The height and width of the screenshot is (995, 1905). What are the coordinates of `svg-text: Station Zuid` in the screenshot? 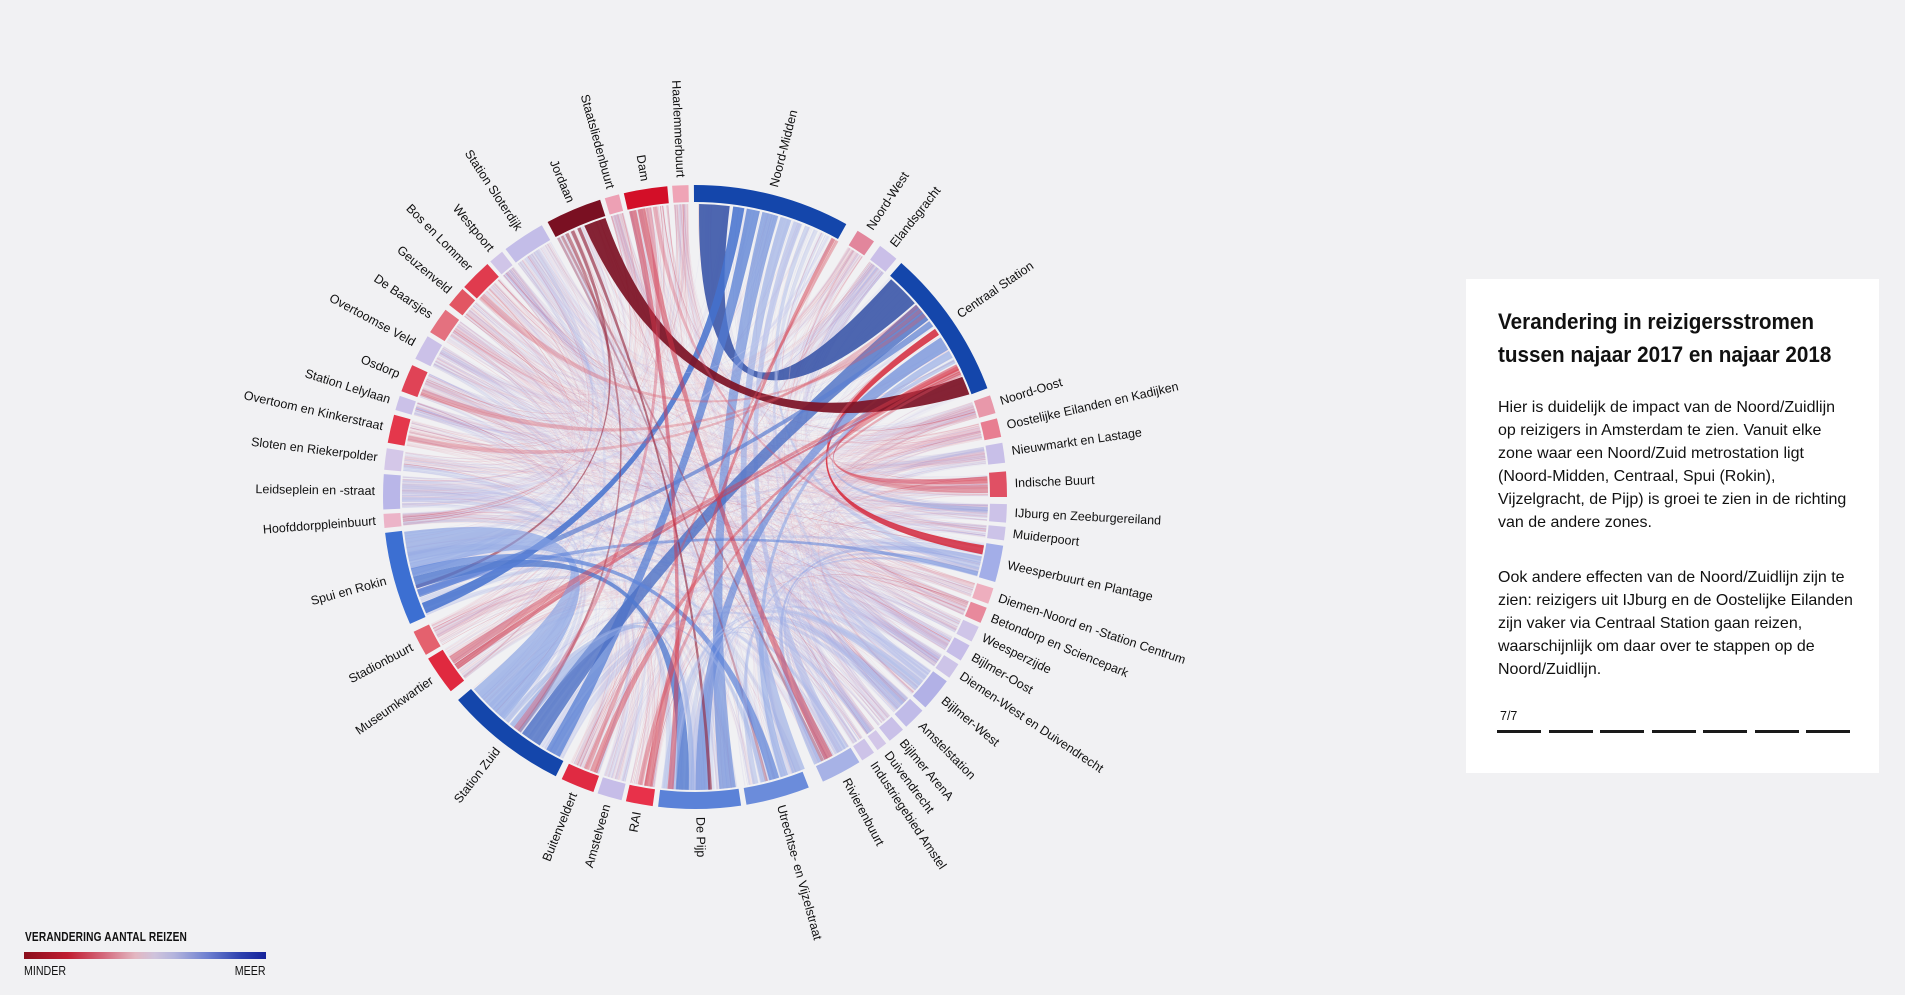 It's located at (477, 775).